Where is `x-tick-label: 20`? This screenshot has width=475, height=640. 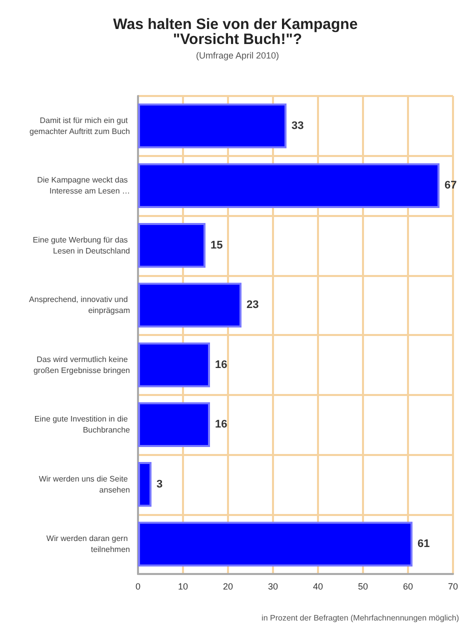
x-tick-label: 20 is located at coordinates (228, 587).